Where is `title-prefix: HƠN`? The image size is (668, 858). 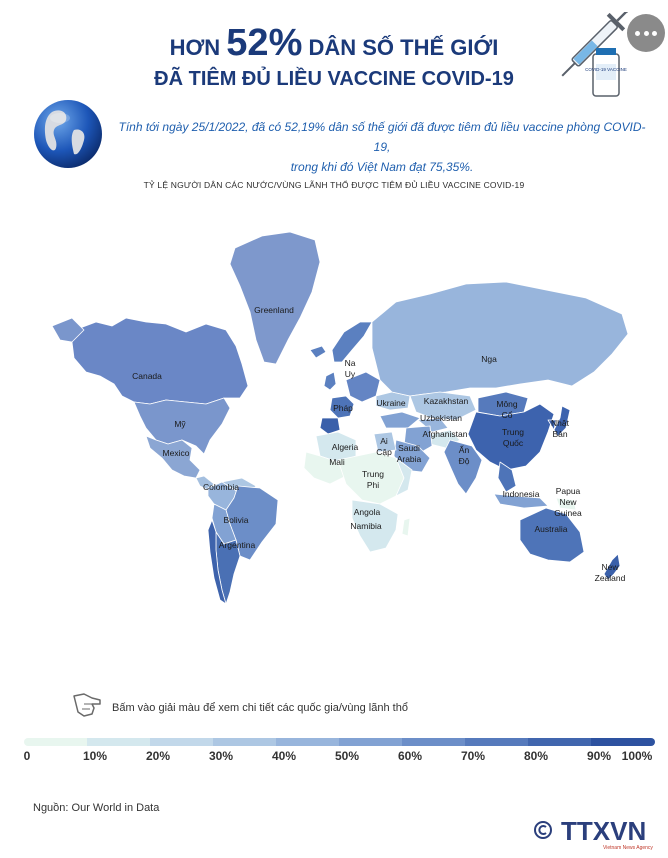 title-prefix: HƠN is located at coordinates (195, 47).